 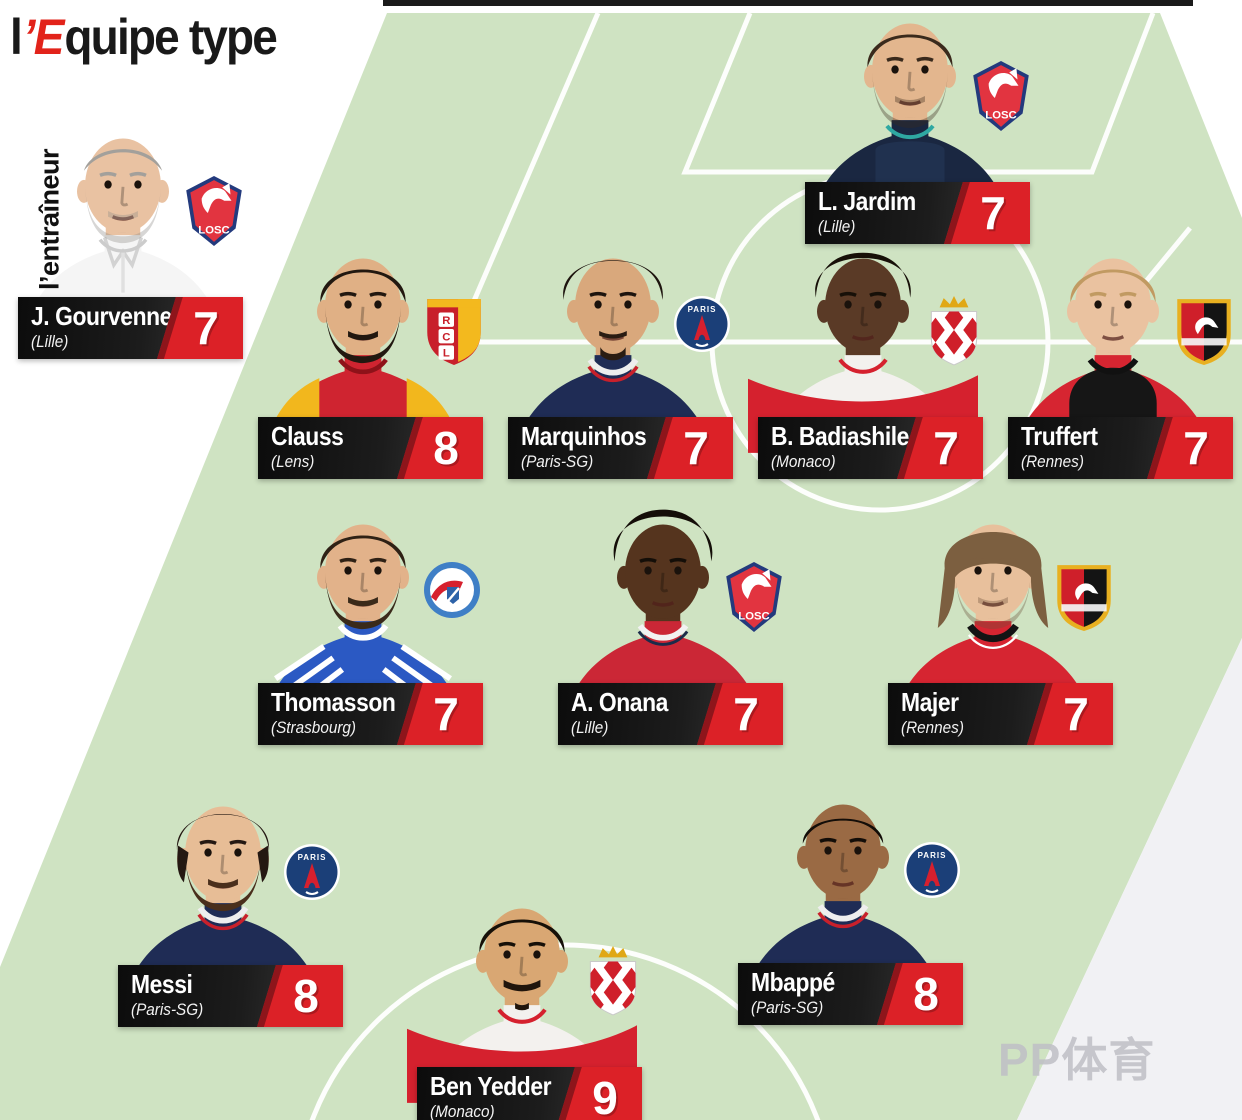 I want to click on player-name-plate: B. Badiashile (Monaco) 7, so click(x=870, y=448).